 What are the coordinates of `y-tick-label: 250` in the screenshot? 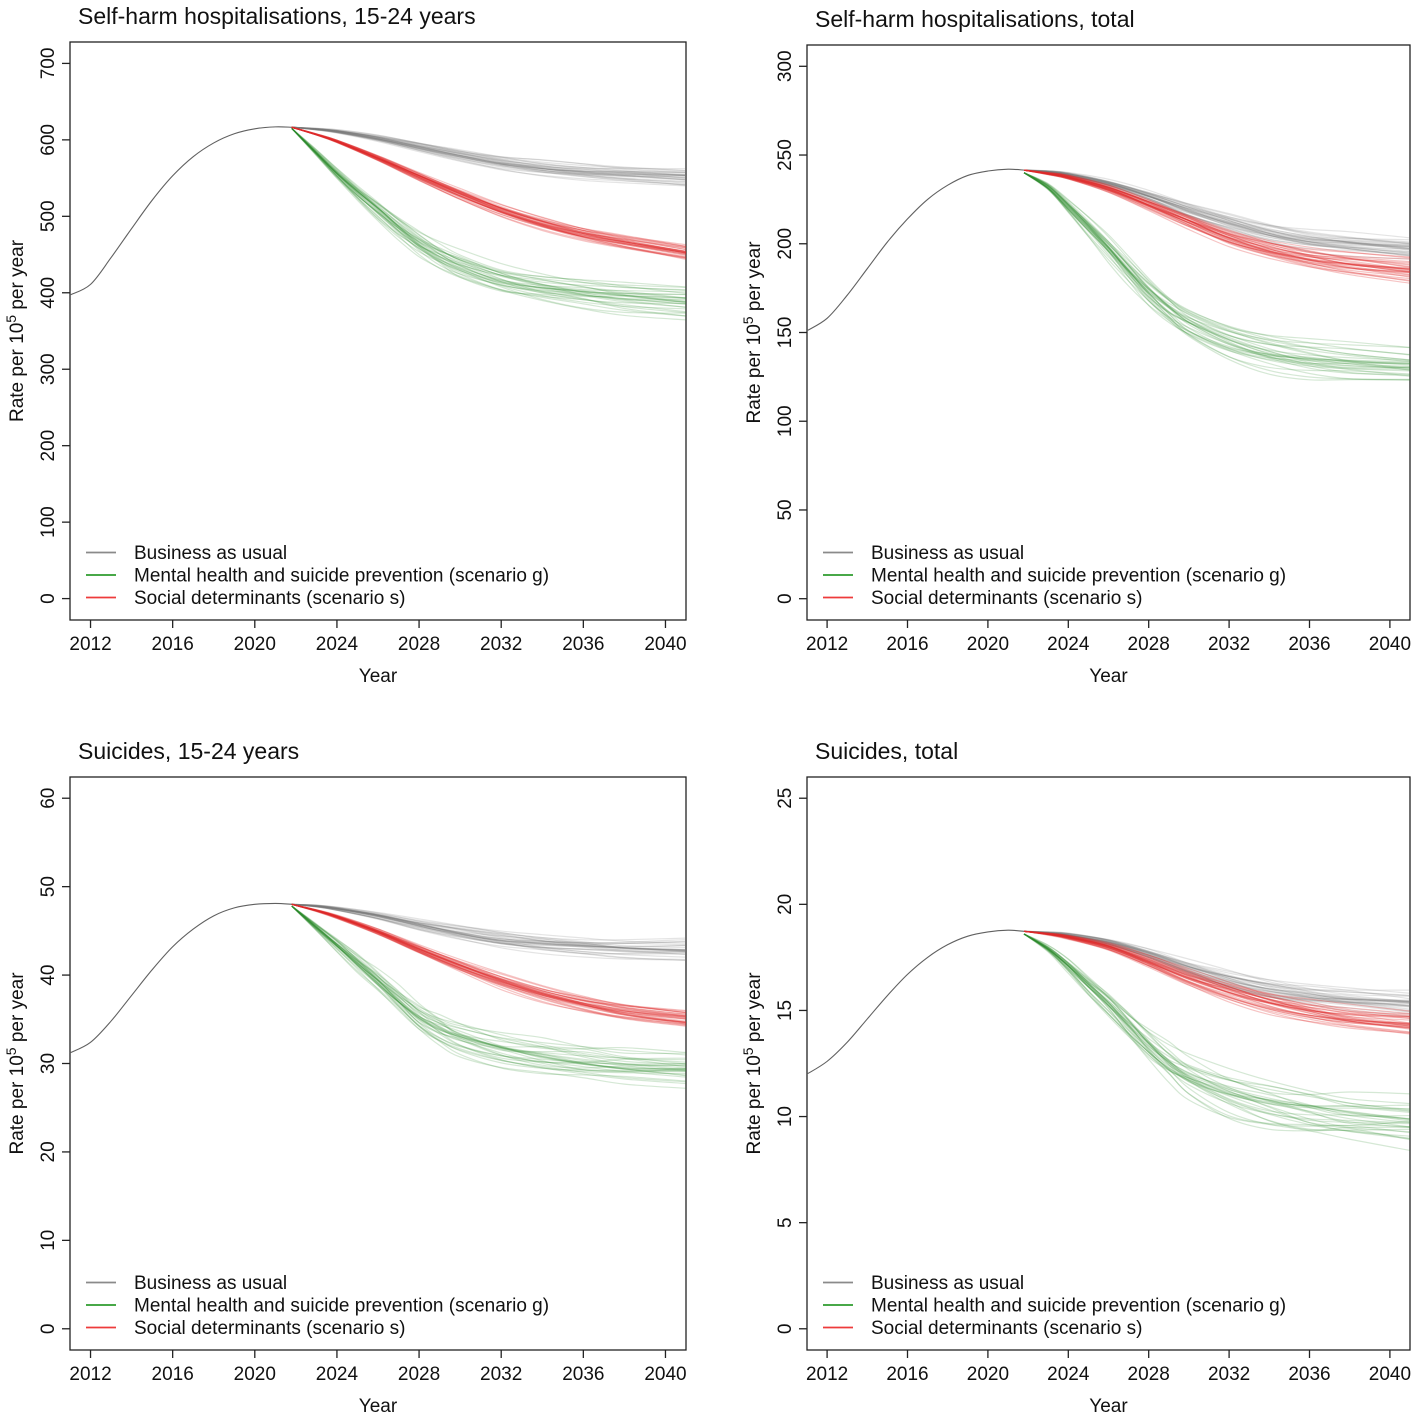 It's located at (785, 155).